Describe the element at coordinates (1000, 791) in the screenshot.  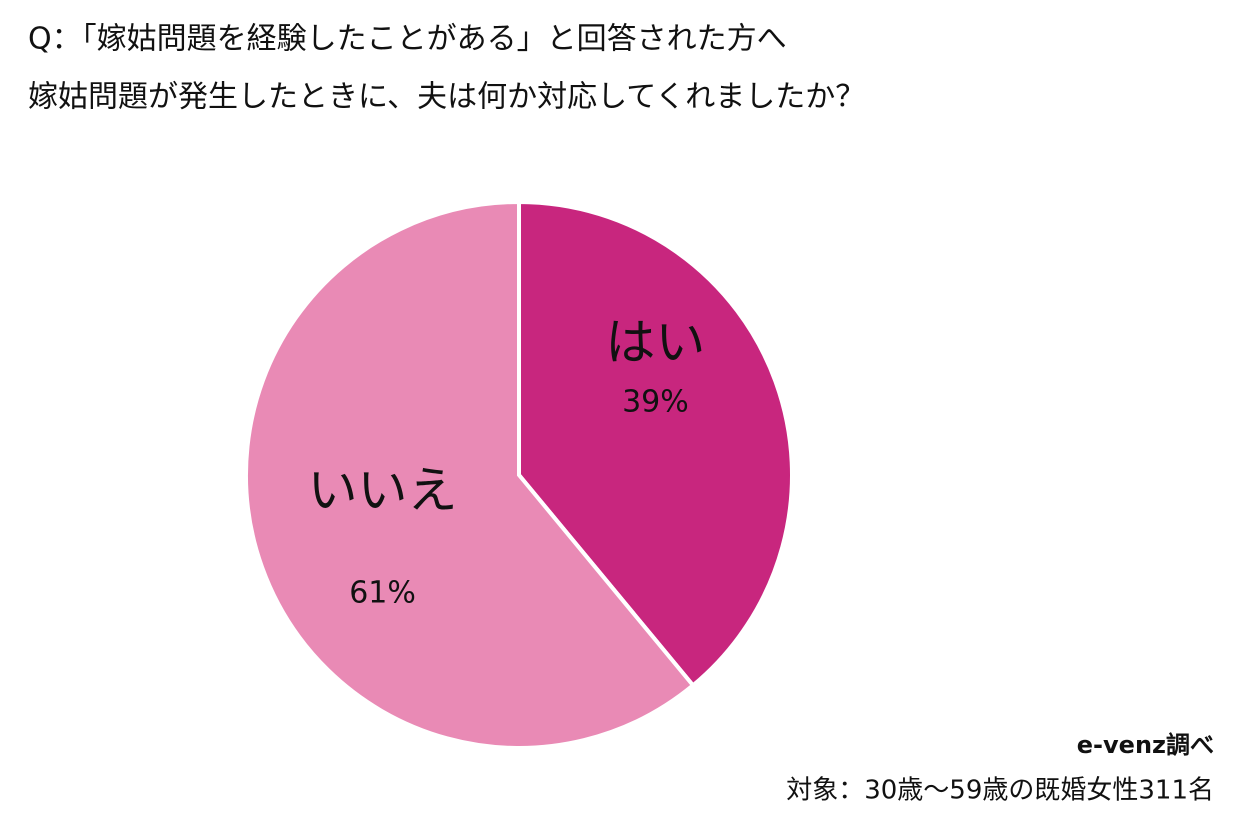
I see `note: 対象：30歳〜59歳の既婚女性311名` at that location.